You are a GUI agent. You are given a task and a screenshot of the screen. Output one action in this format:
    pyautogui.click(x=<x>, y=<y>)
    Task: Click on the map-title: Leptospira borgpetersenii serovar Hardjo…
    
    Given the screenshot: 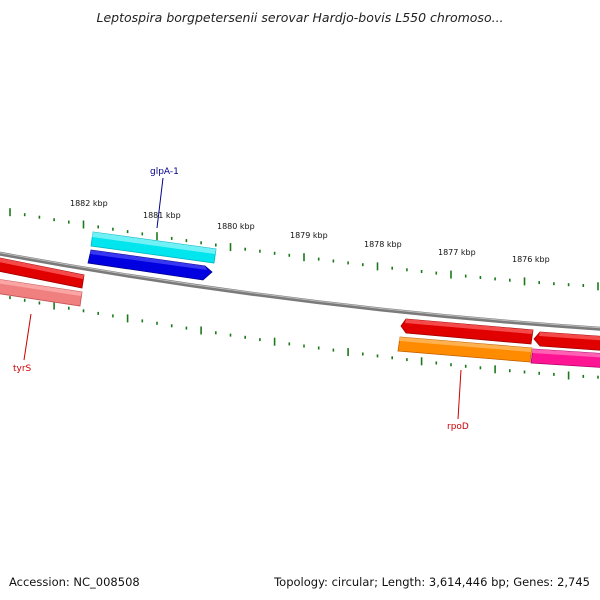 What is the action you would take?
    pyautogui.click(x=300, y=17)
    